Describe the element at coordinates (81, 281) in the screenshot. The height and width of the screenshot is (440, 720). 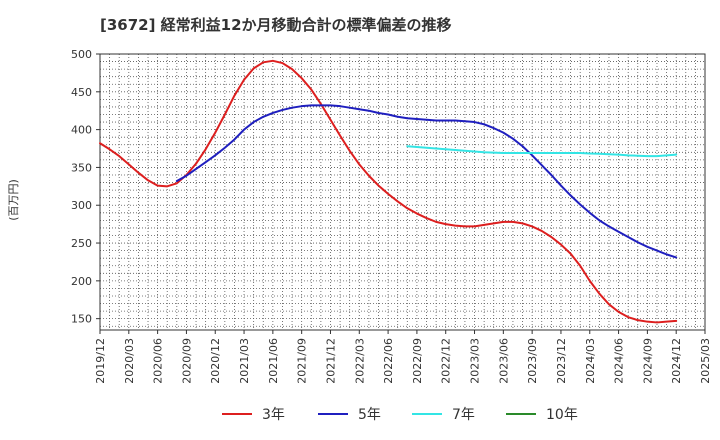
I see `y-tick-label: 200` at that location.